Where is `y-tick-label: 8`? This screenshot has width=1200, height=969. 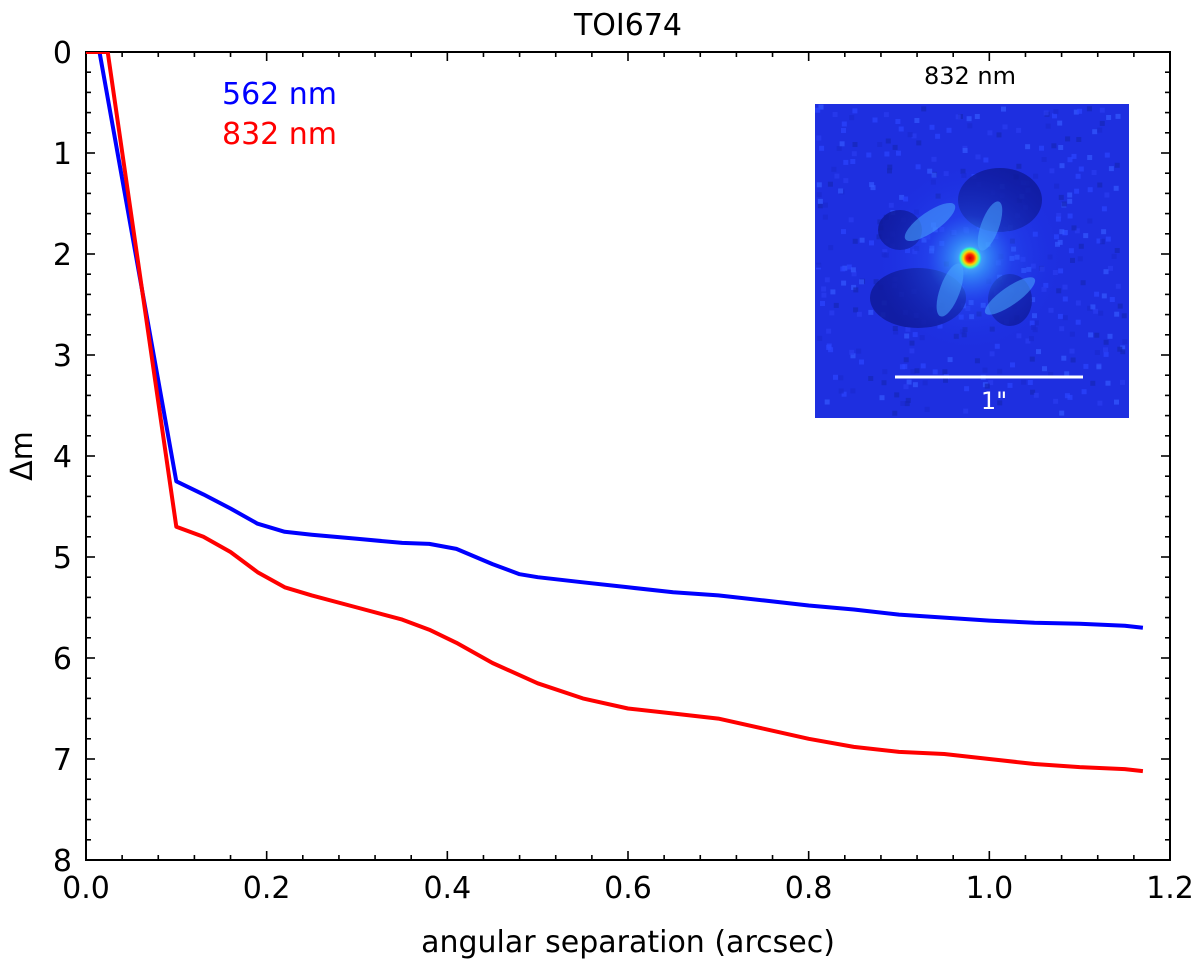 y-tick-label: 8 is located at coordinates (62, 861).